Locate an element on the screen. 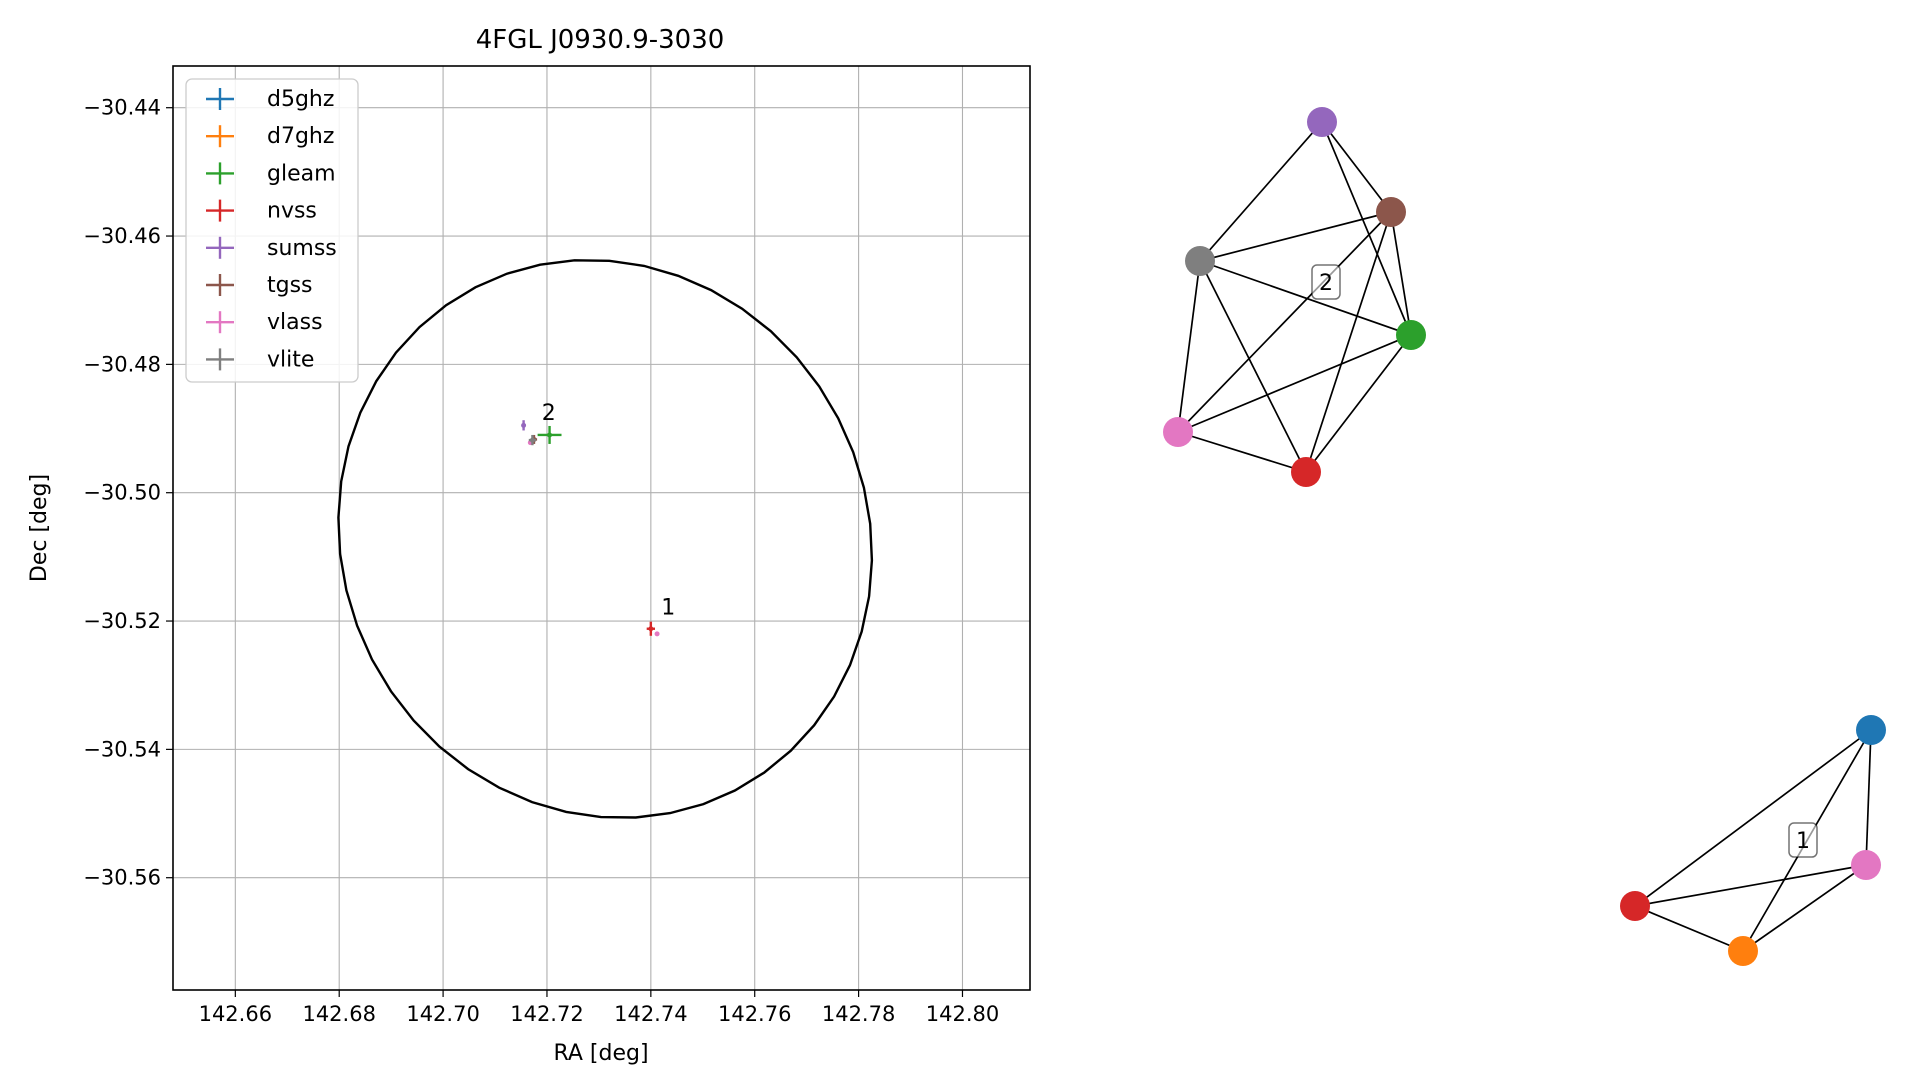 The height and width of the screenshot is (1080, 1919). network-labels: 21 is located at coordinates (1564, 561).